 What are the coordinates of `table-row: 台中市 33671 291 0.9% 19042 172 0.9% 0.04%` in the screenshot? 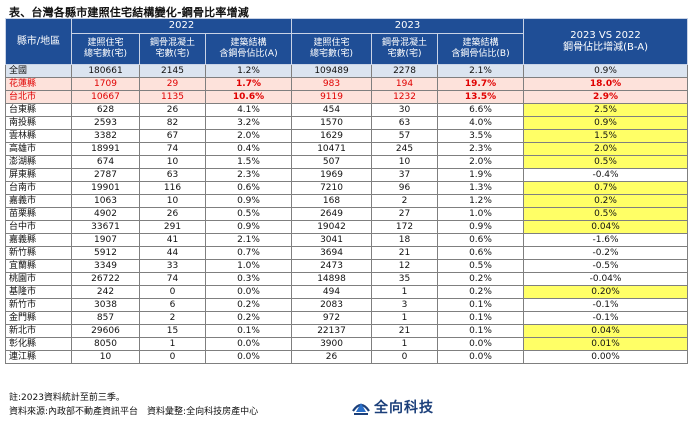 It's located at (347, 227).